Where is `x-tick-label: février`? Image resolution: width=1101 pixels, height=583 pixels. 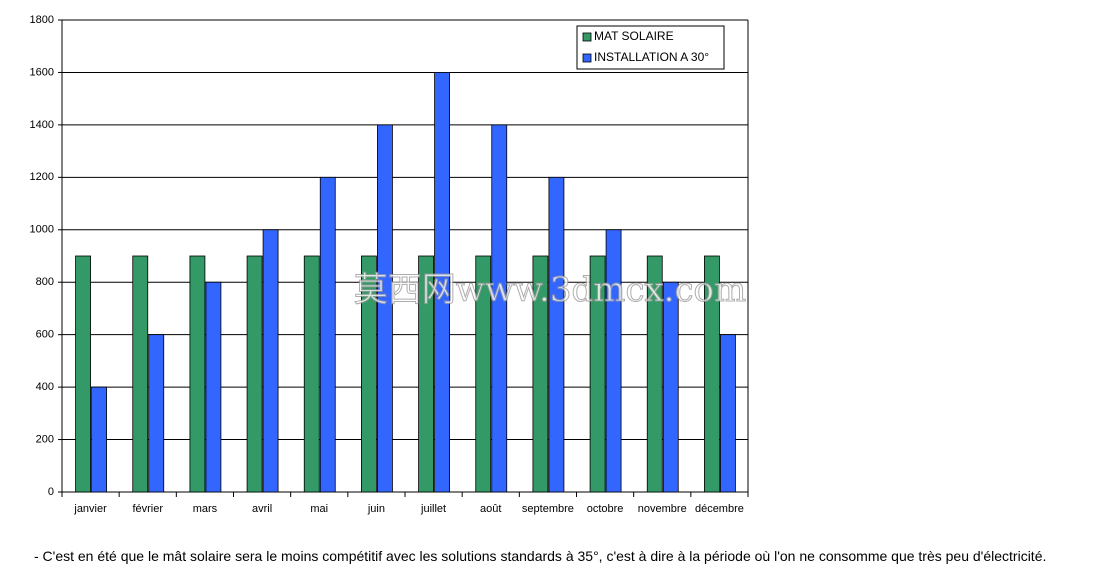 x-tick-label: février is located at coordinates (147, 509).